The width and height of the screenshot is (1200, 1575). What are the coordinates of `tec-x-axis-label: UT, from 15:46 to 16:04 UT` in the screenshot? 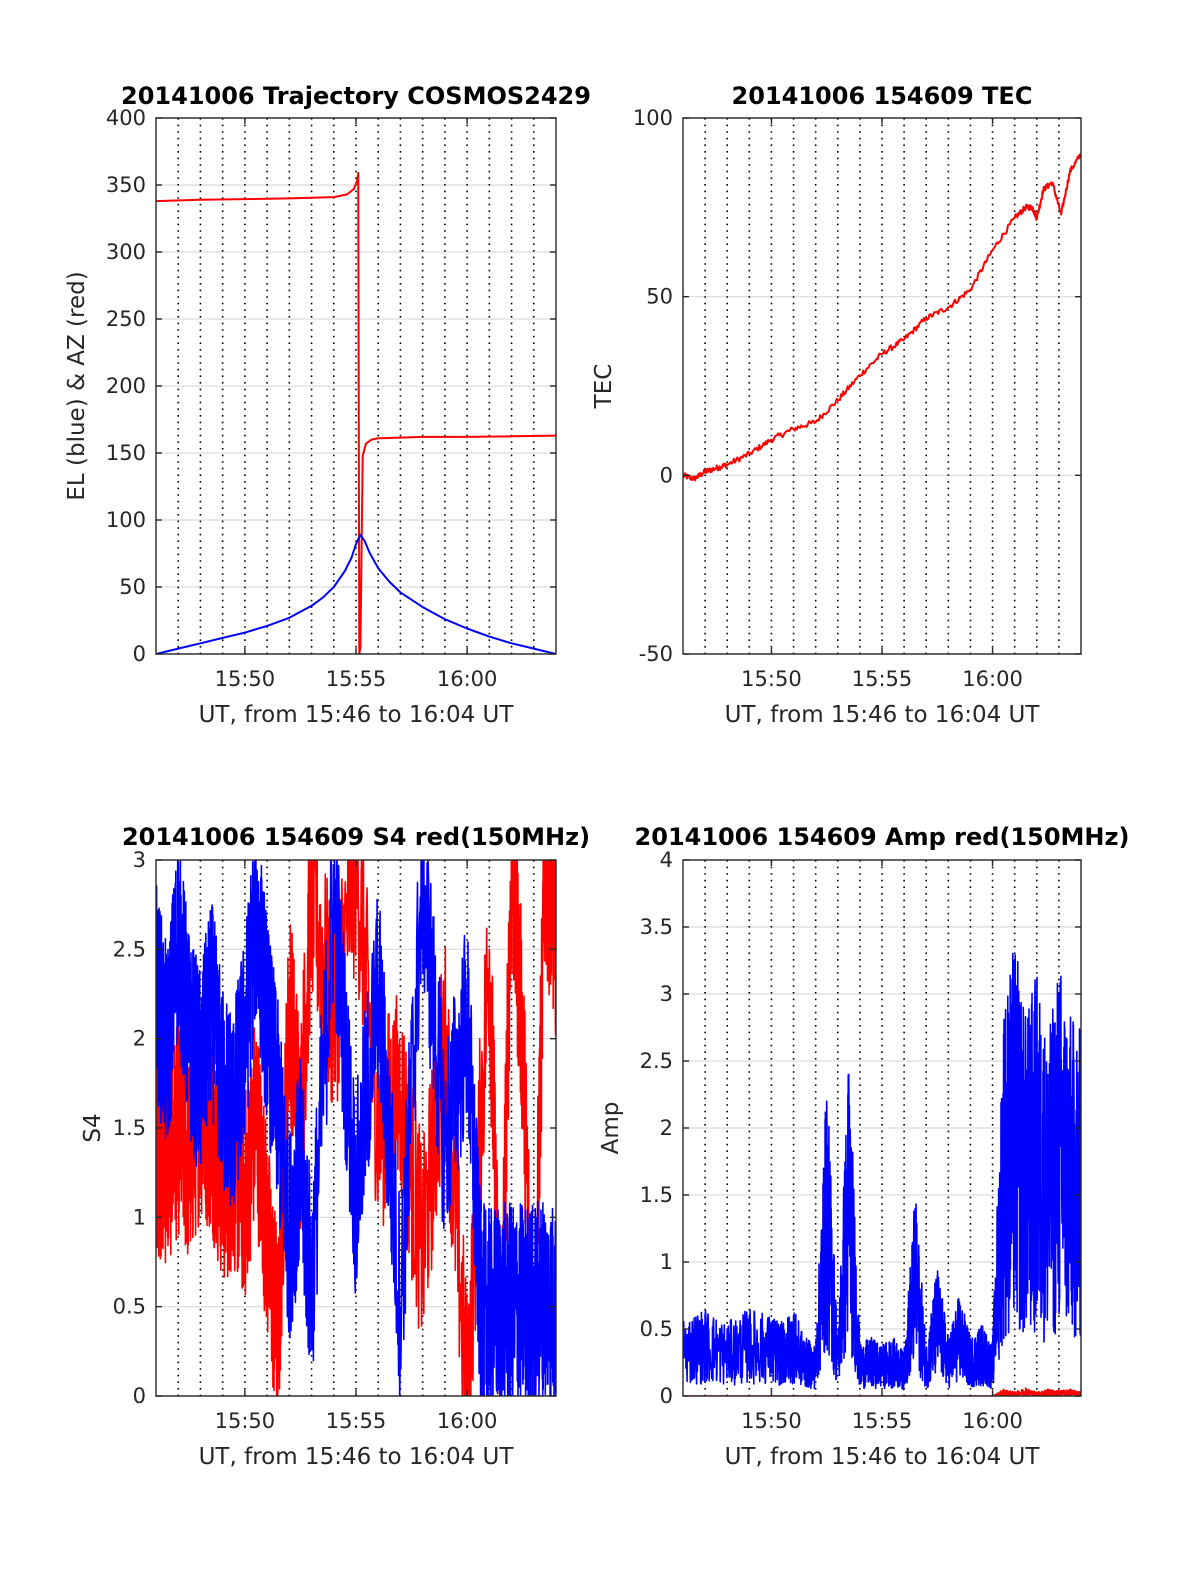 It's located at (883, 715).